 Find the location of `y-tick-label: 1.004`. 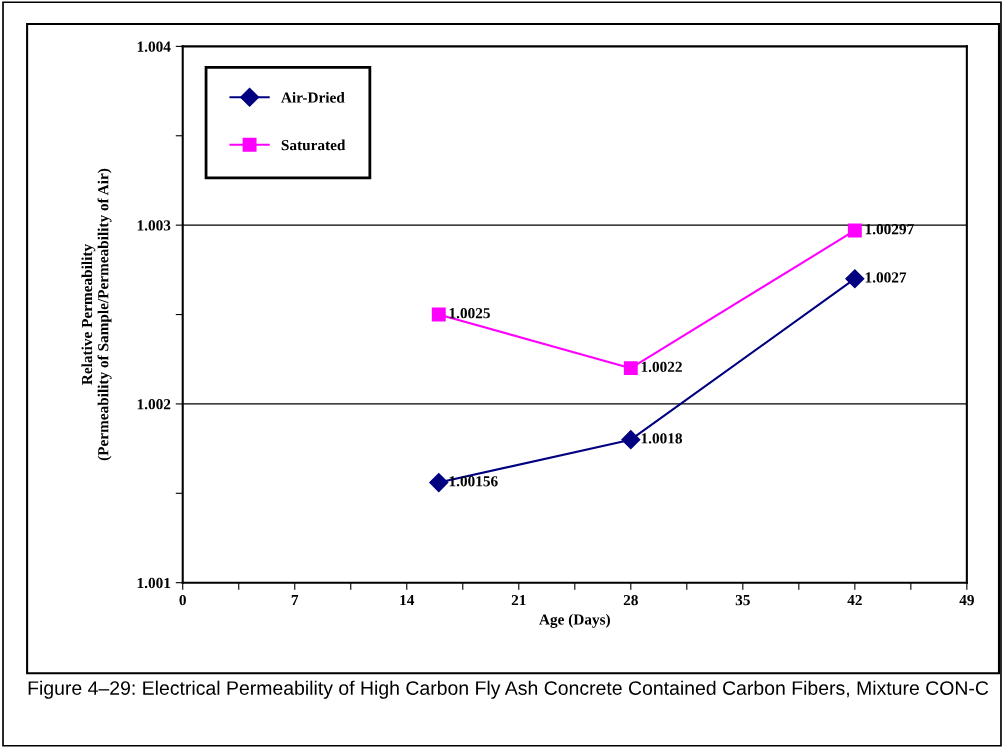

y-tick-label: 1.004 is located at coordinates (154, 46).